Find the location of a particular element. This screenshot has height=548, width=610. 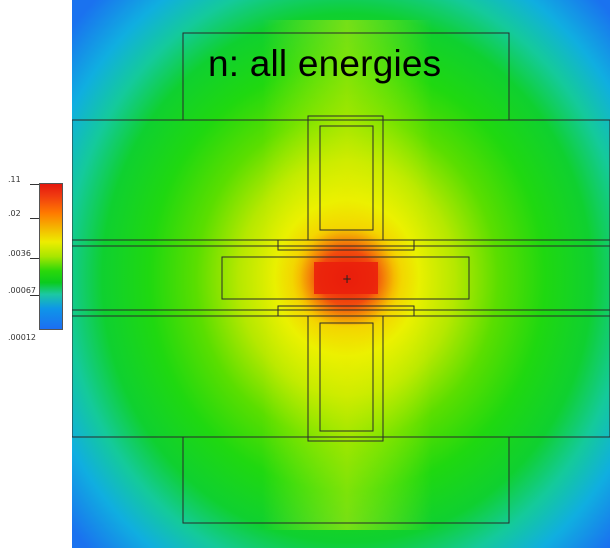

figure-title: n: all energies is located at coordinates (325, 63).